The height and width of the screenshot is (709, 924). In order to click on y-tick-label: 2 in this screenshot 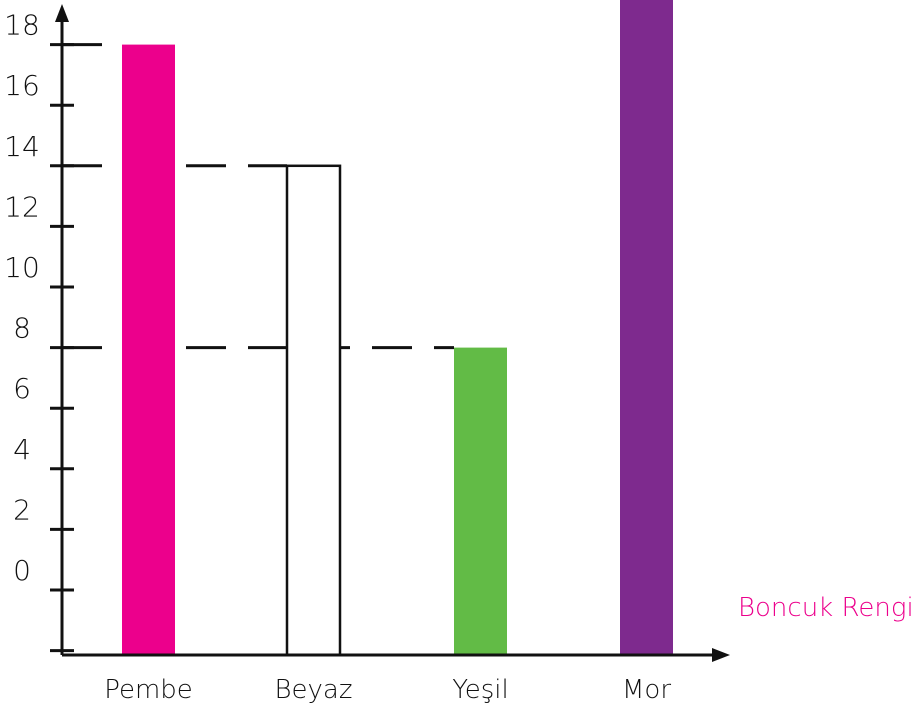, I will do `click(22, 509)`.